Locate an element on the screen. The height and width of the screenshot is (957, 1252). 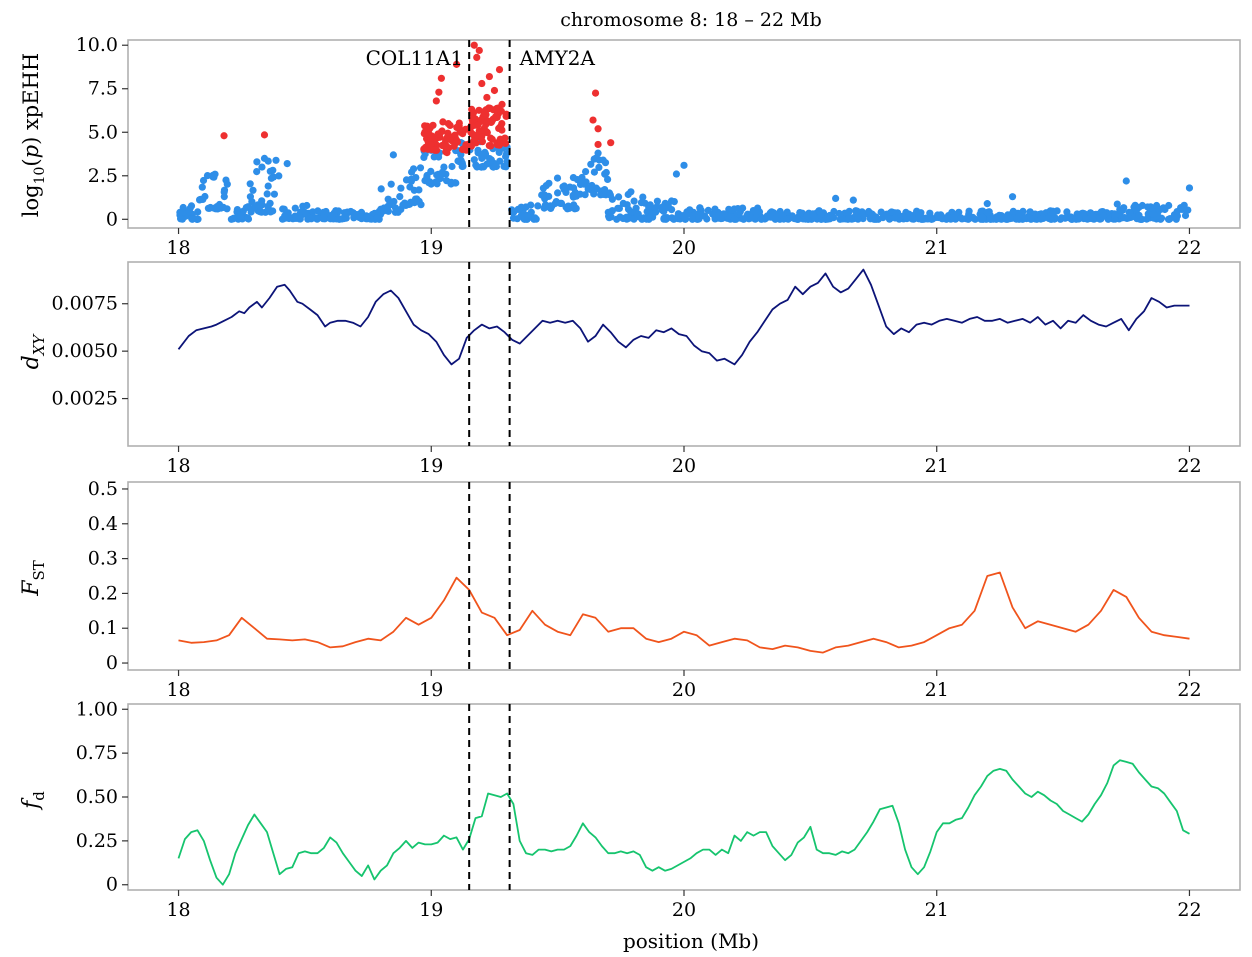
svg-text: FST is located at coordinates (33, 578).